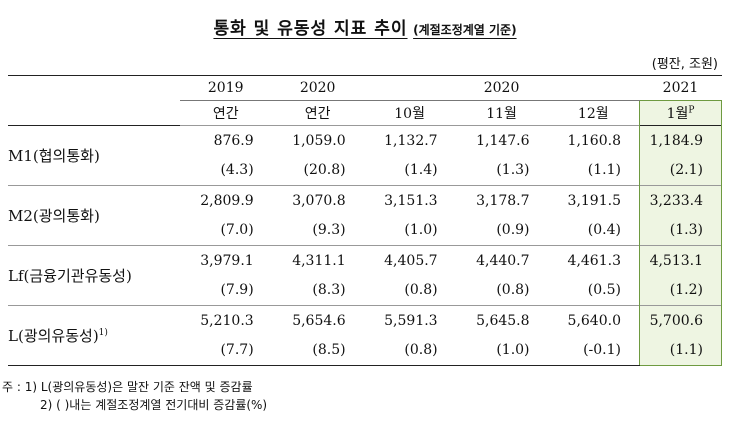 The height and width of the screenshot is (433, 730). What do you see at coordinates (680, 170) in the screenshot?
I see `growth-cell: (2.1)` at bounding box center [680, 170].